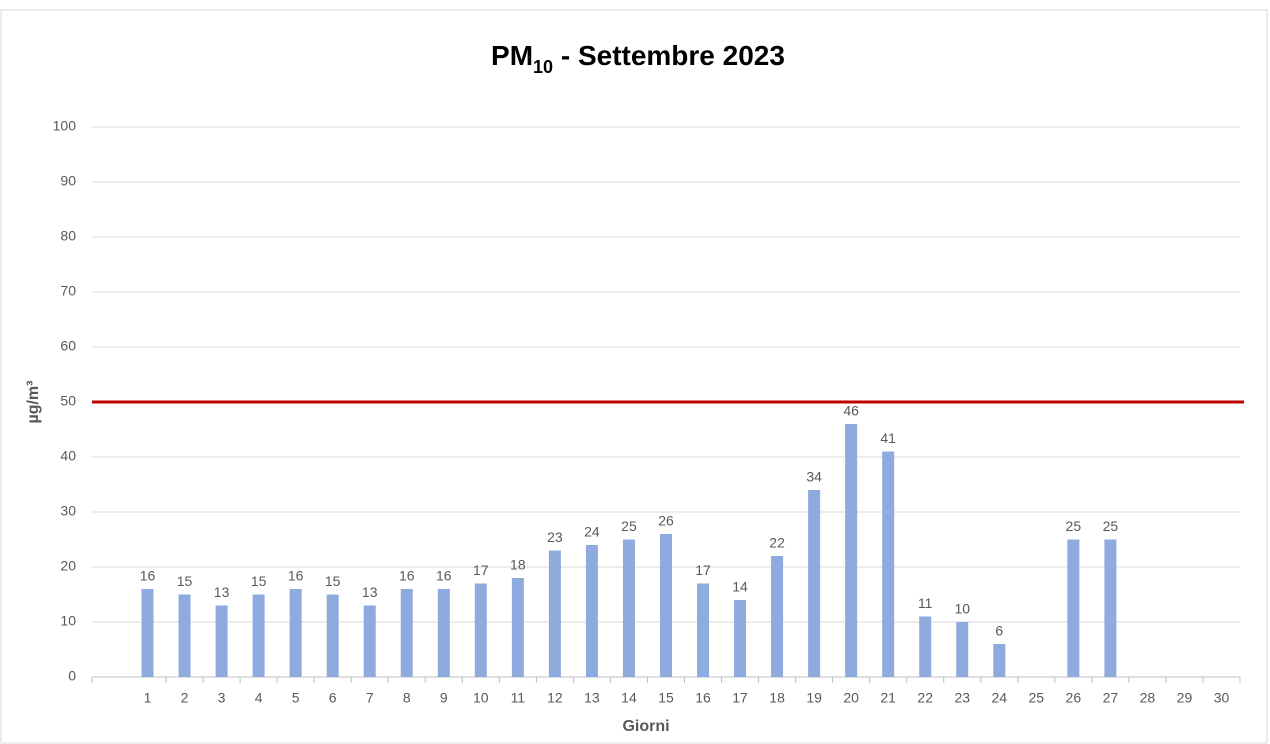 Image resolution: width=1270 pixels, height=744 pixels. What do you see at coordinates (851, 411) in the screenshot?
I see `data-label: 46` at bounding box center [851, 411].